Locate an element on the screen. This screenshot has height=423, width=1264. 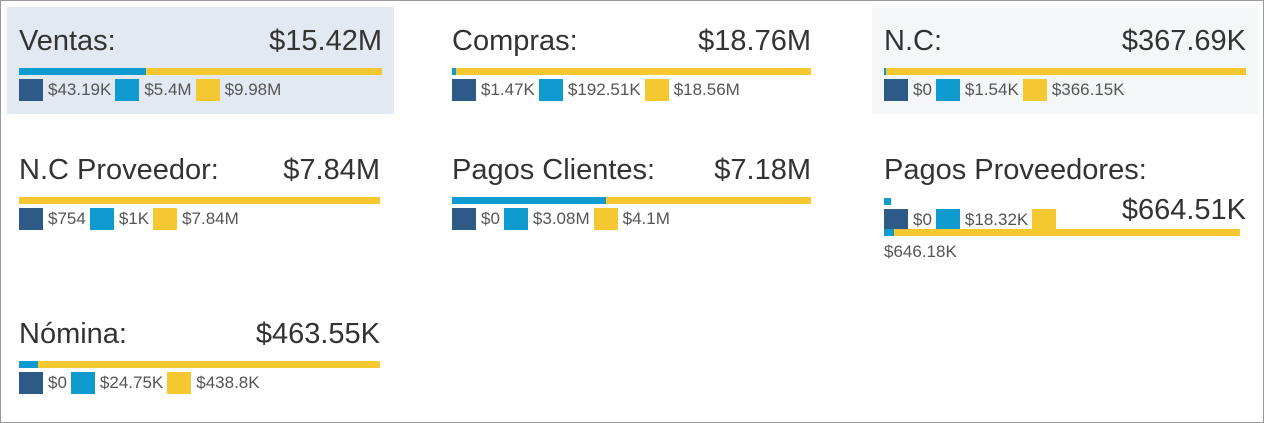
card-title: Ventas: is located at coordinates (67, 41).